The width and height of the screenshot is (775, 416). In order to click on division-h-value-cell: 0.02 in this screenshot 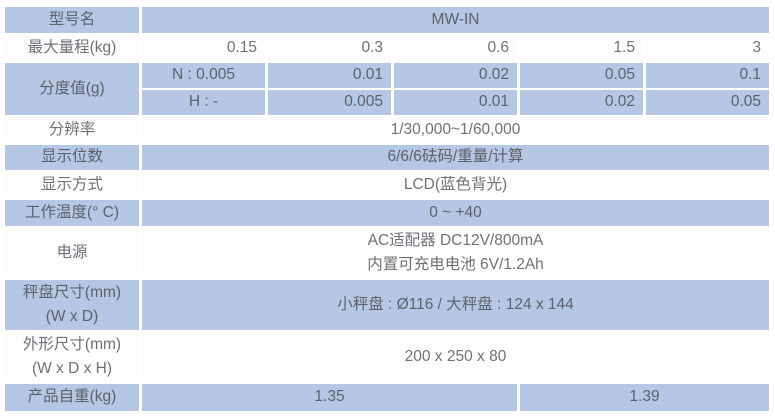, I will do `click(581, 102)`.